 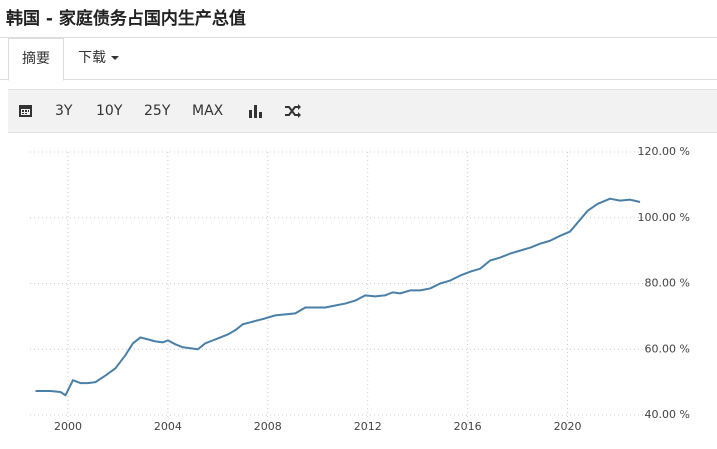 What do you see at coordinates (256, 111) in the screenshot?
I see `bar-icon` at bounding box center [256, 111].